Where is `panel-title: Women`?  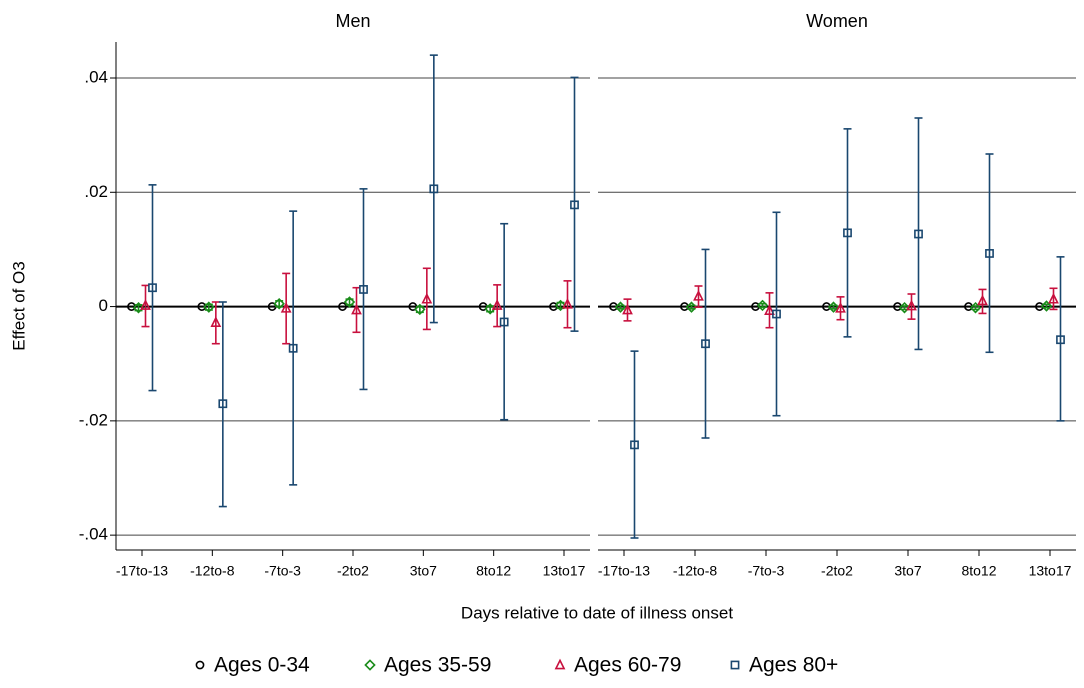 panel-title: Women is located at coordinates (837, 21).